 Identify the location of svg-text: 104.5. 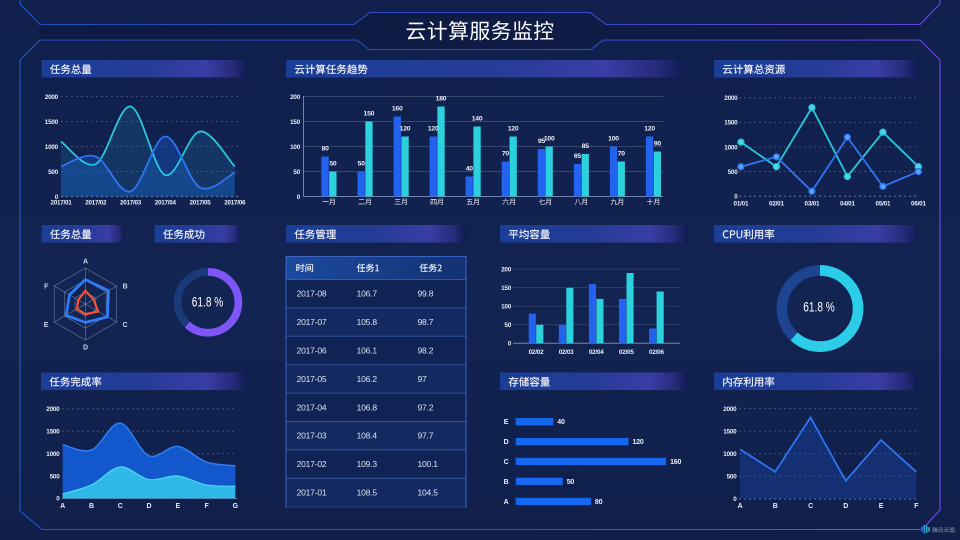
(428, 493).